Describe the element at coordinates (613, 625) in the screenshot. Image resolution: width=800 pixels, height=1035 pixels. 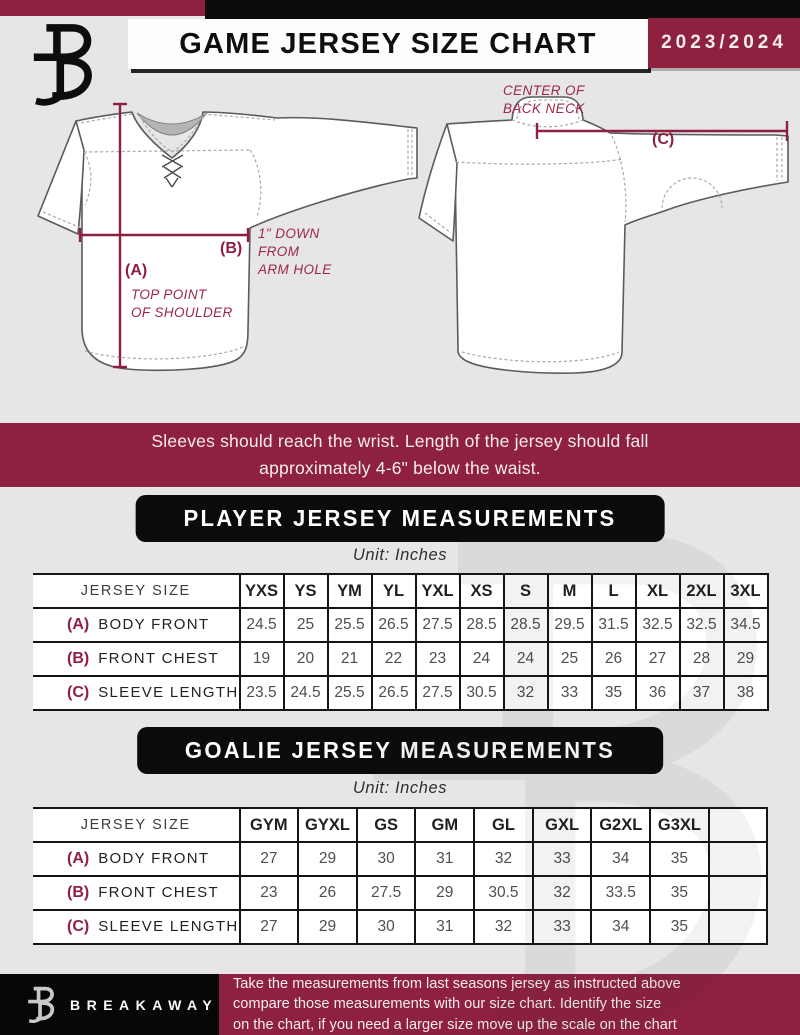
I see `size-value: 31.5` at that location.